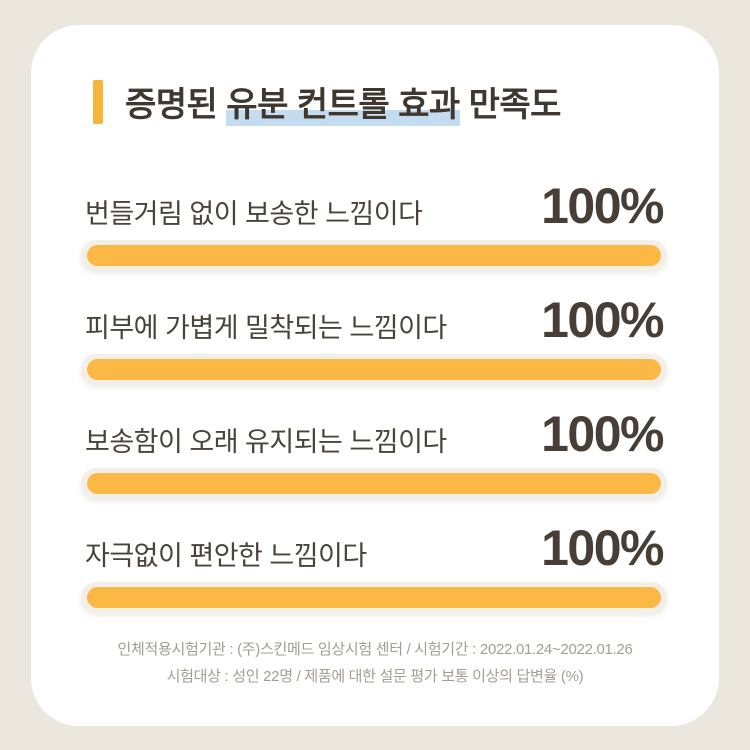  I want to click on survey-item: 자극없이 편안한 느낌이다 100%, so click(374, 568).